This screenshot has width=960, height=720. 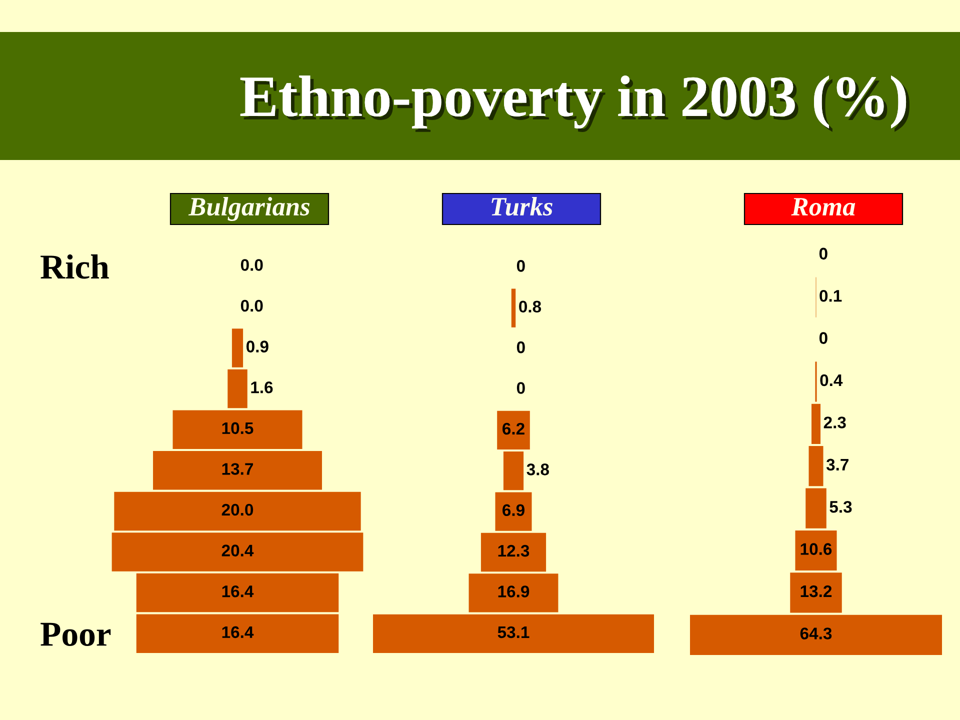 I want to click on data-label: 10.5, so click(x=238, y=428).